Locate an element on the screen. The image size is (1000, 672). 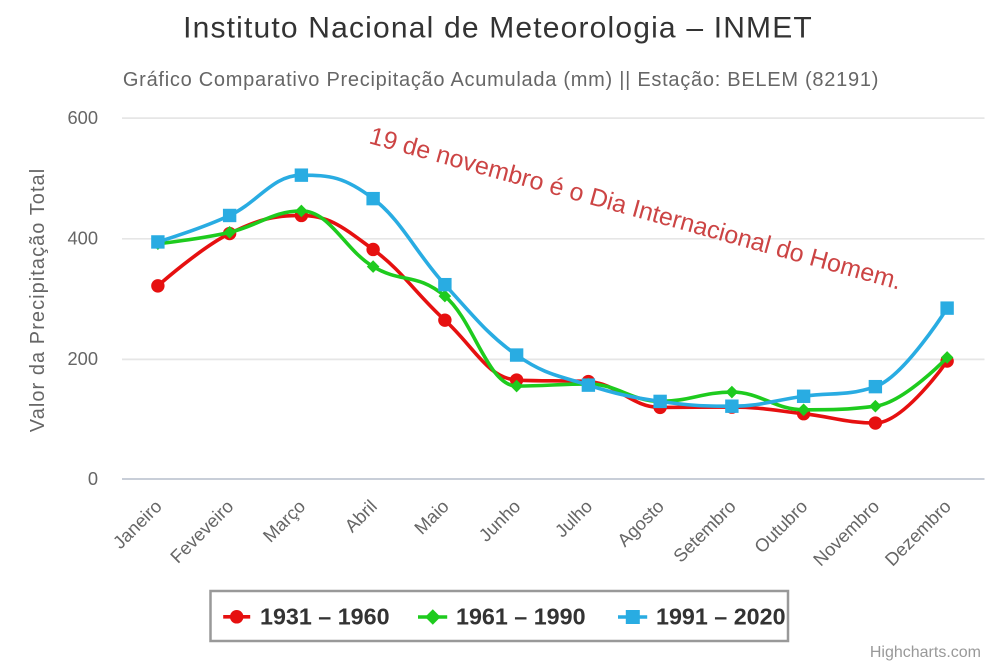
svg-text: 200 is located at coordinates (82, 358).